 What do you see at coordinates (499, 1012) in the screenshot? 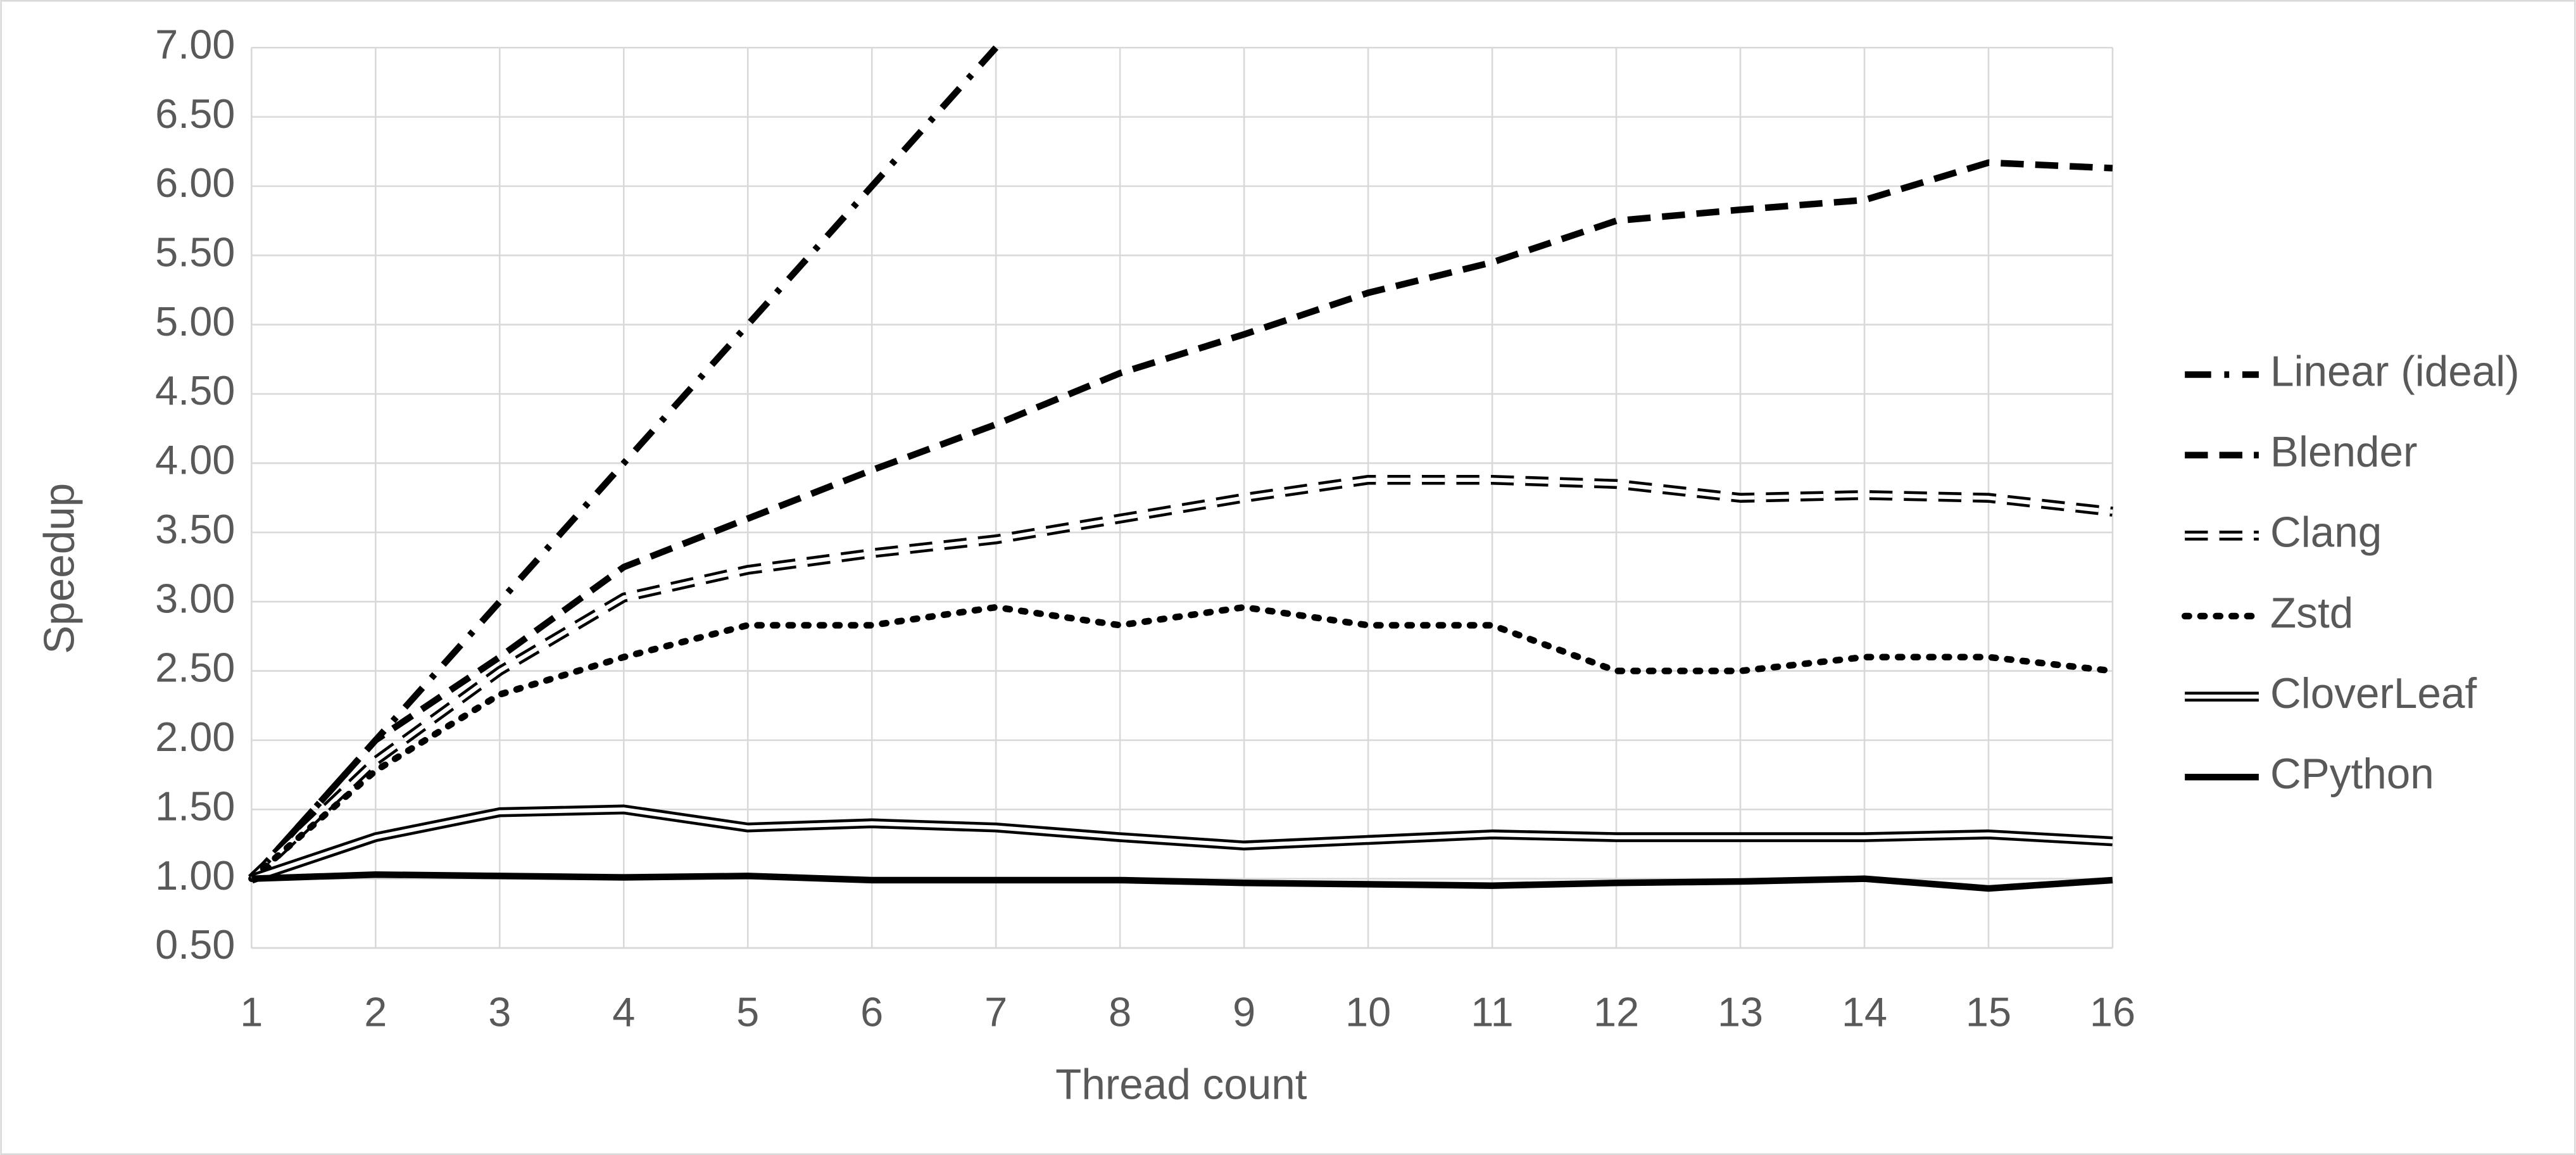
I see `x-tick-label: 3` at bounding box center [499, 1012].